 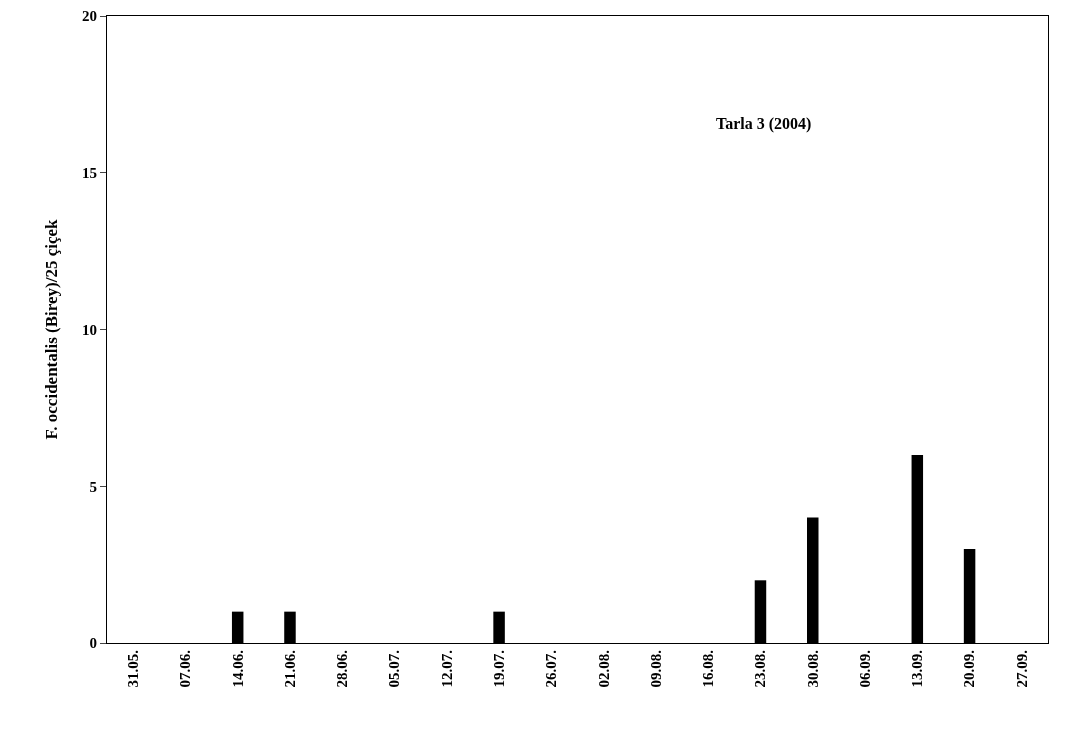 What do you see at coordinates (498, 668) in the screenshot?
I see `x-tick-label: 19.07.` at bounding box center [498, 668].